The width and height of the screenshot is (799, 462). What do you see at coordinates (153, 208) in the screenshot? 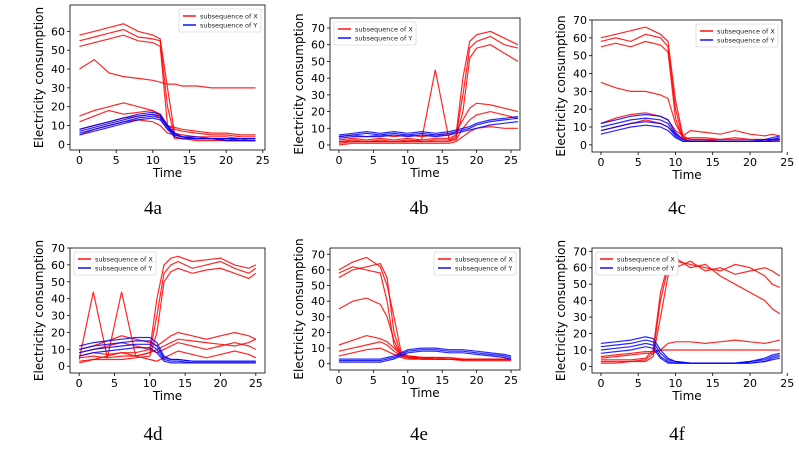
I see `caption-4a: 4a` at bounding box center [153, 208].